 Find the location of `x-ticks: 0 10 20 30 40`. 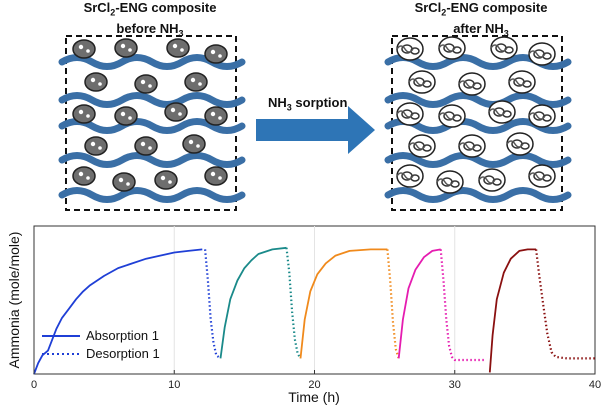

x-ticks: 0 10 20 30 40 is located at coordinates (316, 380).